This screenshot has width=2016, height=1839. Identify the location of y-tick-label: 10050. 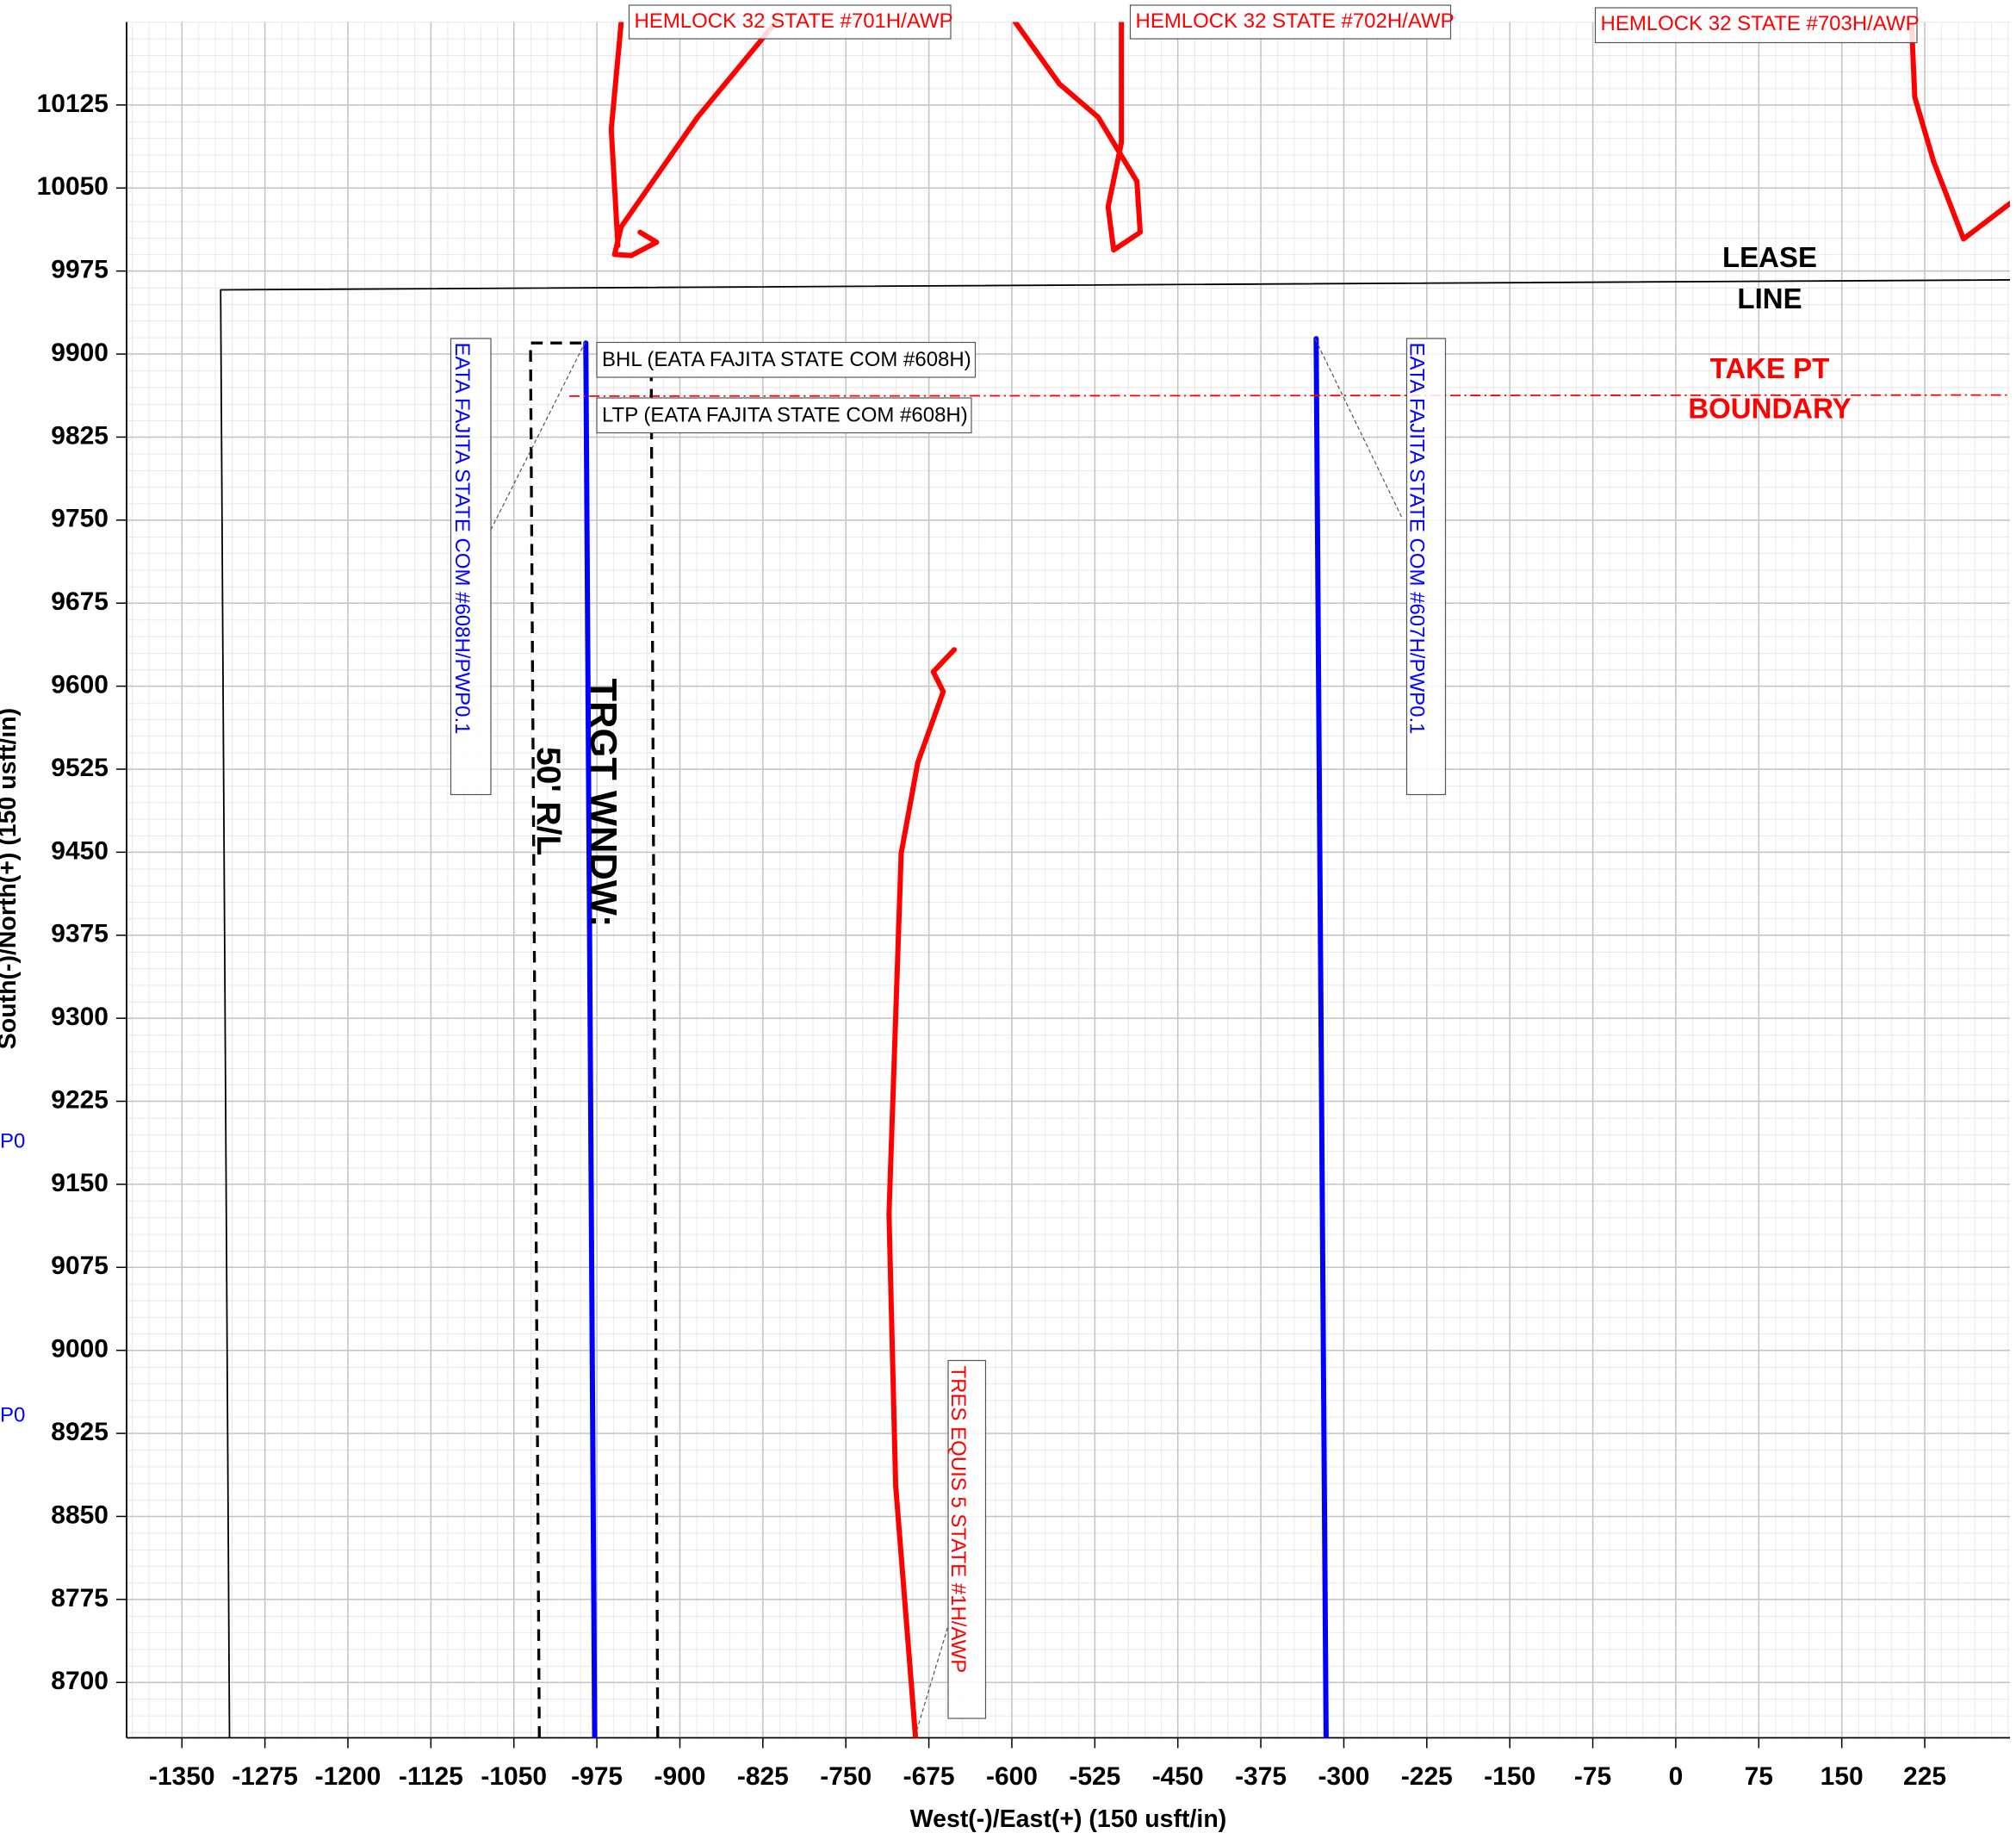
(73, 187).